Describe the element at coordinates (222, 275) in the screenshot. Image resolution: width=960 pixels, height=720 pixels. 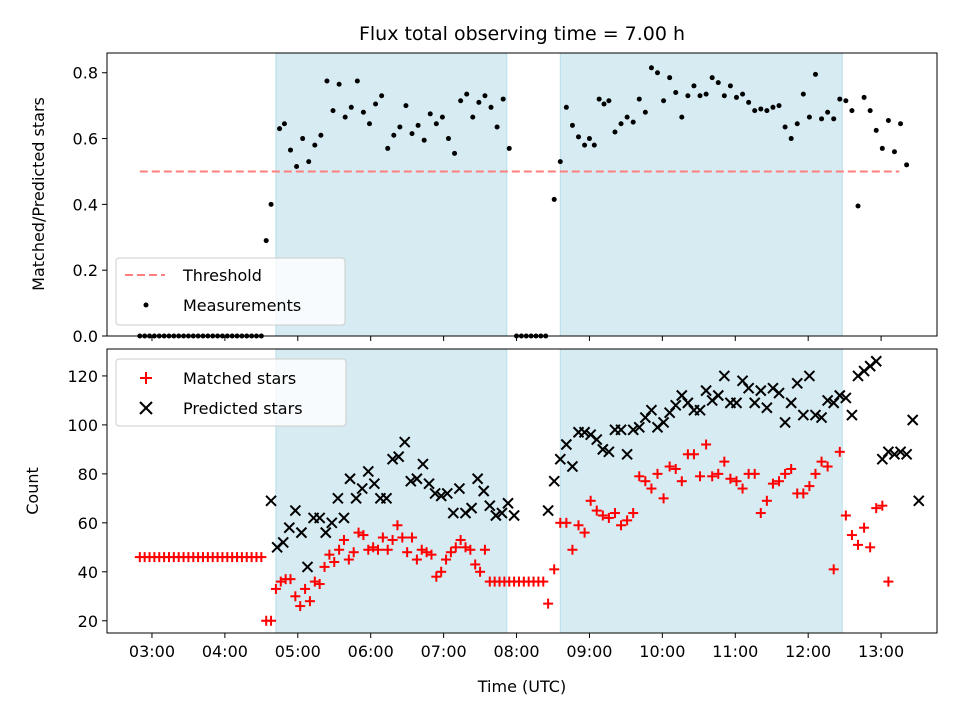
I see `legend-threshold-label: Threshold` at that location.